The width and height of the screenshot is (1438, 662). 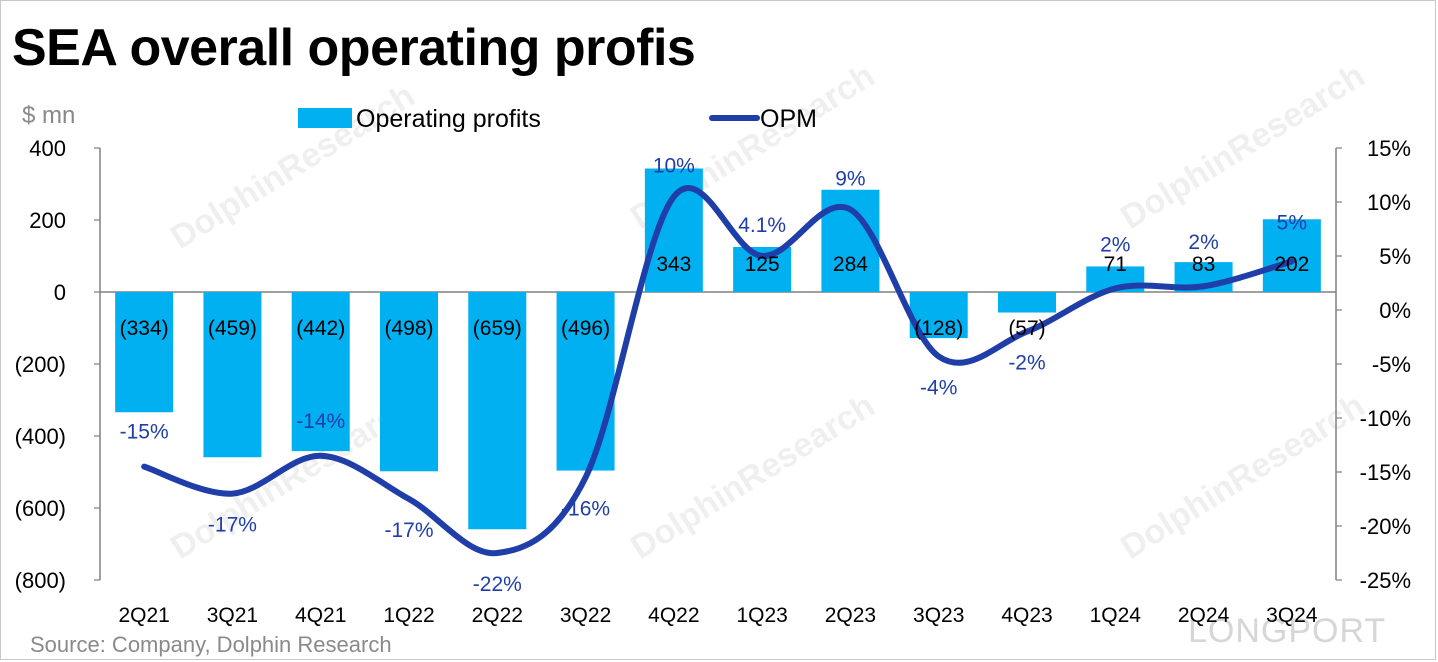 I want to click on y2-tick-label: -20%, so click(x=1385, y=526).